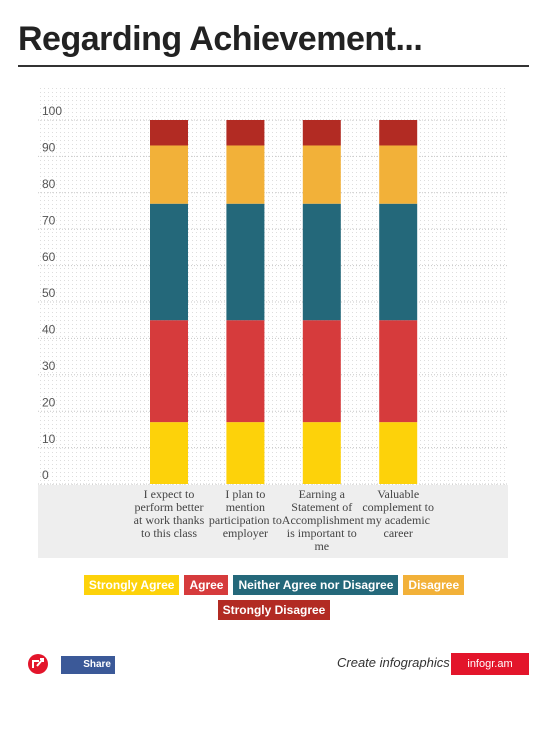 This screenshot has width=548, height=735. Describe the element at coordinates (206, 585) in the screenshot. I see `legend-entry: Agree` at that location.